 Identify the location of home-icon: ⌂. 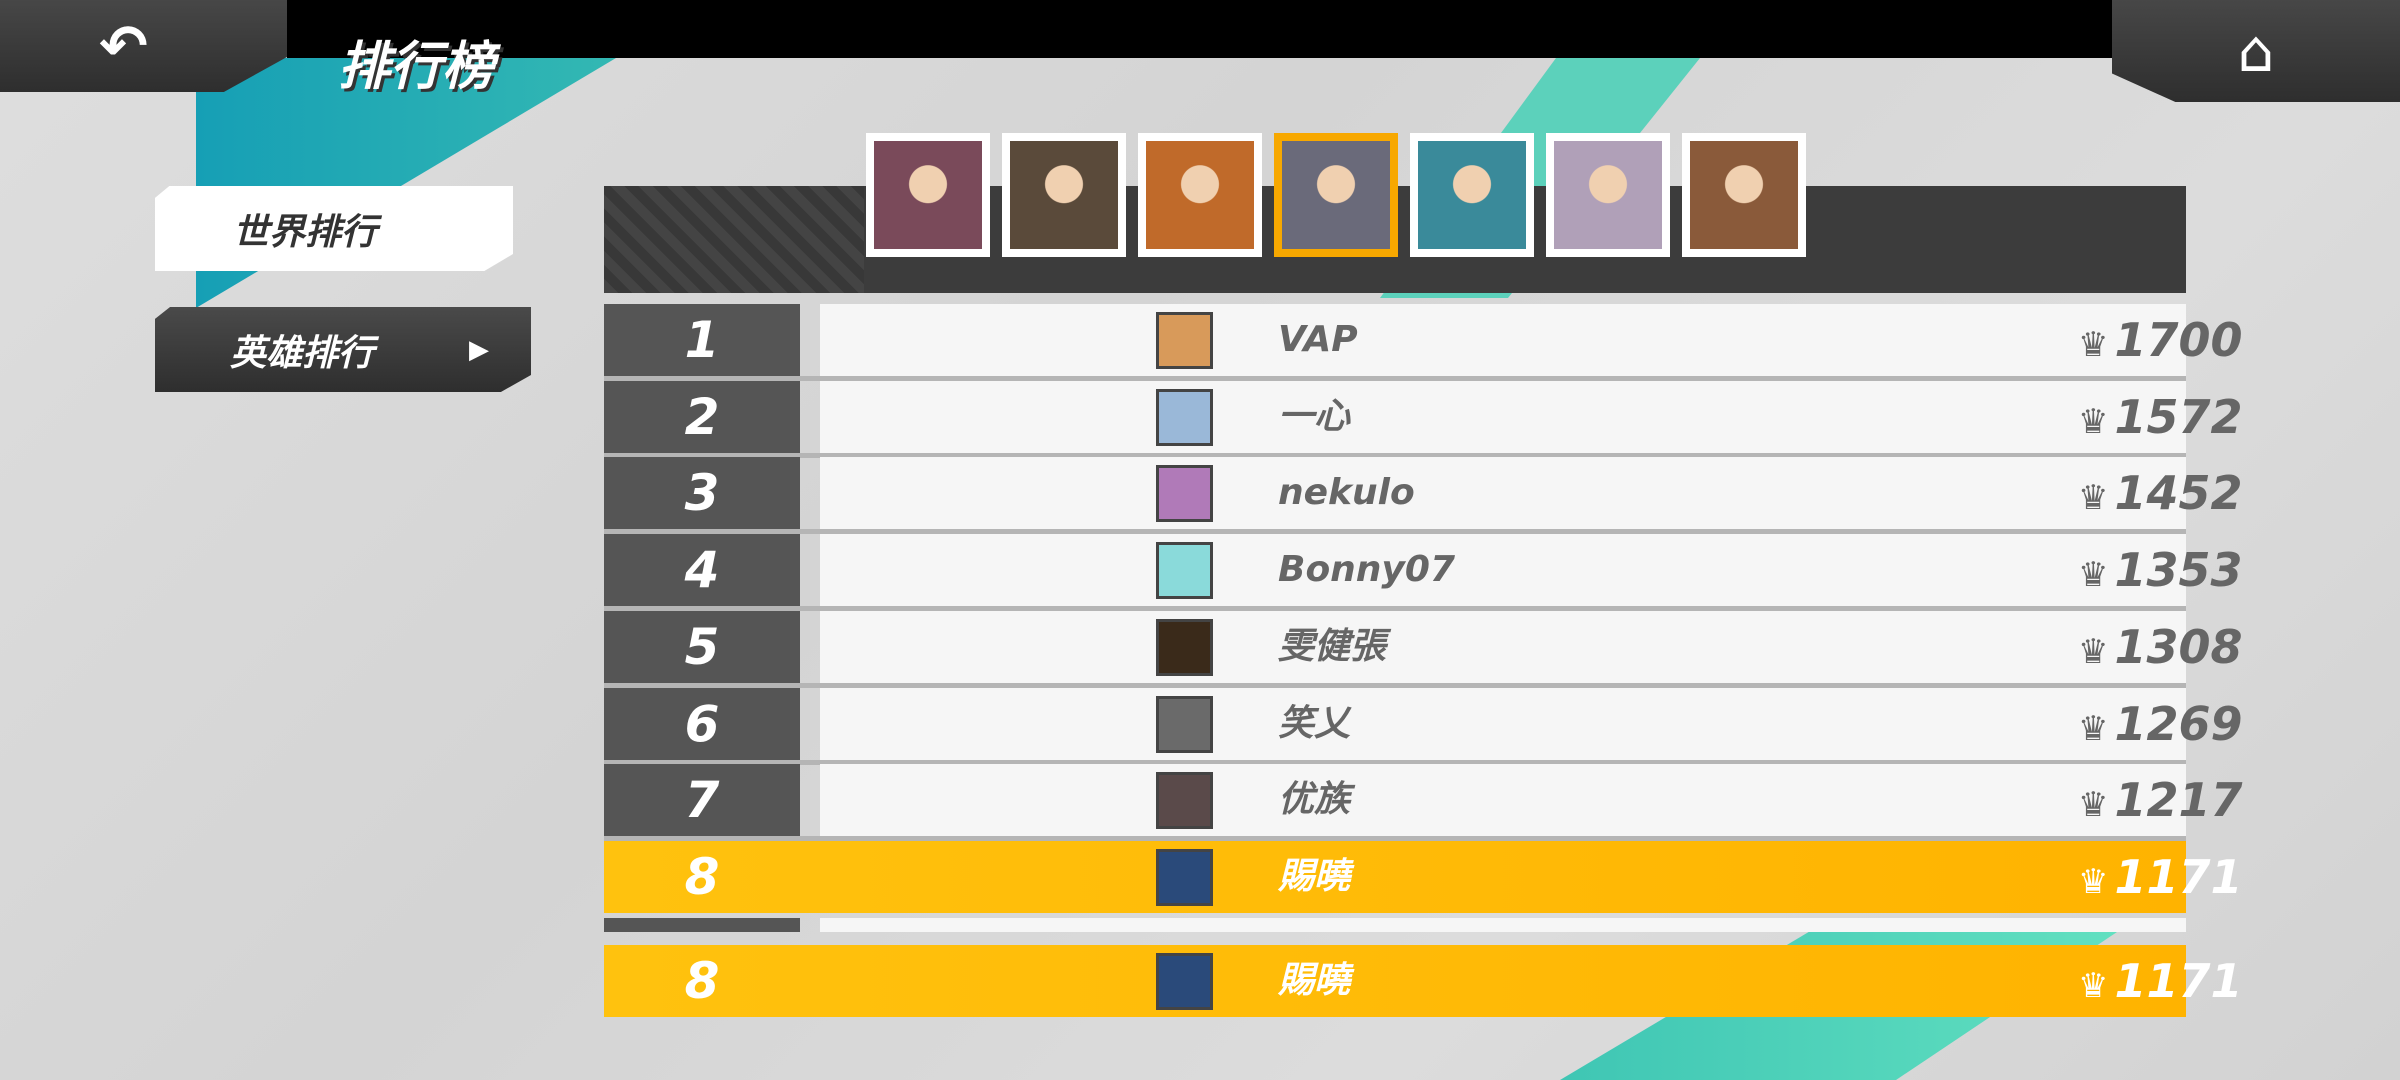
(2256, 51).